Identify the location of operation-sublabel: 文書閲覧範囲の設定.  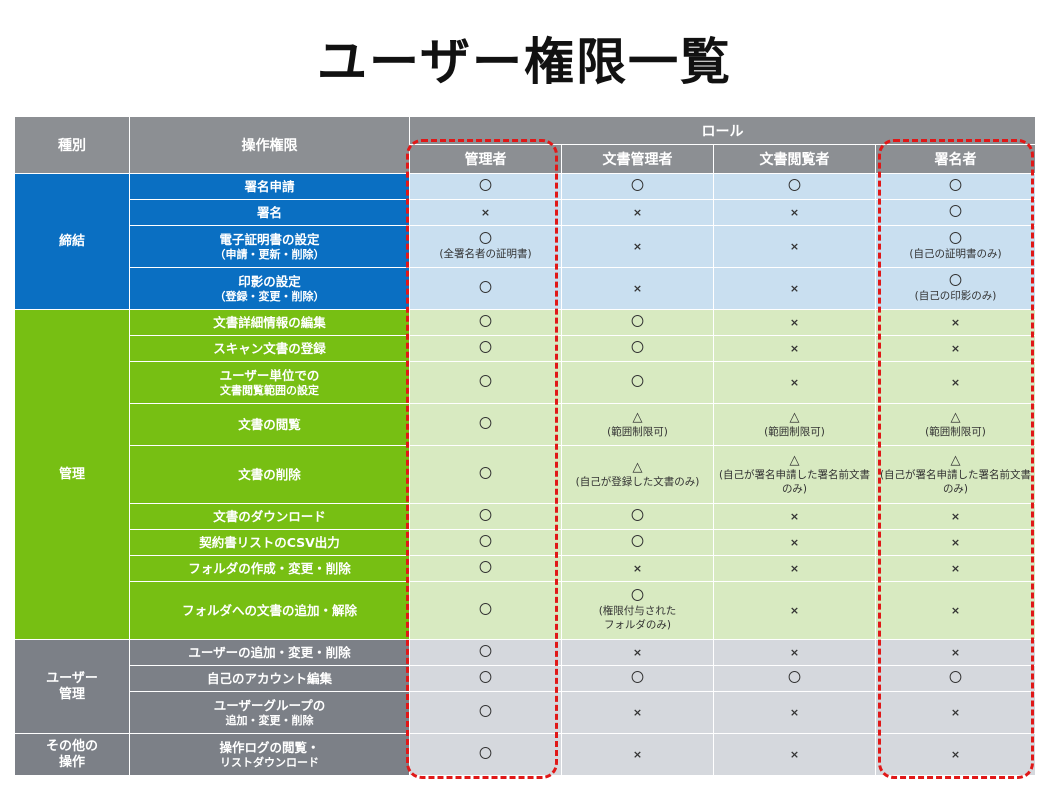
(269, 390).